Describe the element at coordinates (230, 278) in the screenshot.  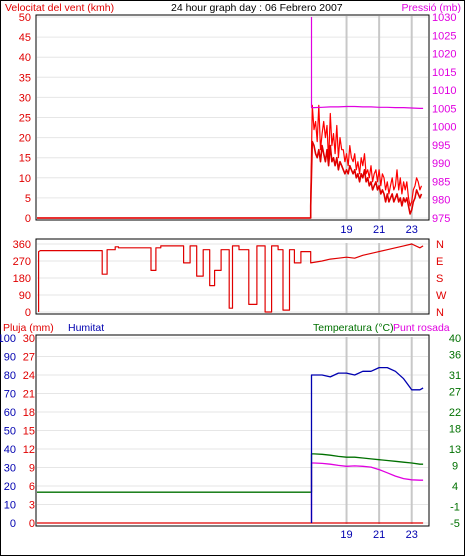
I see `winddir-line` at that location.